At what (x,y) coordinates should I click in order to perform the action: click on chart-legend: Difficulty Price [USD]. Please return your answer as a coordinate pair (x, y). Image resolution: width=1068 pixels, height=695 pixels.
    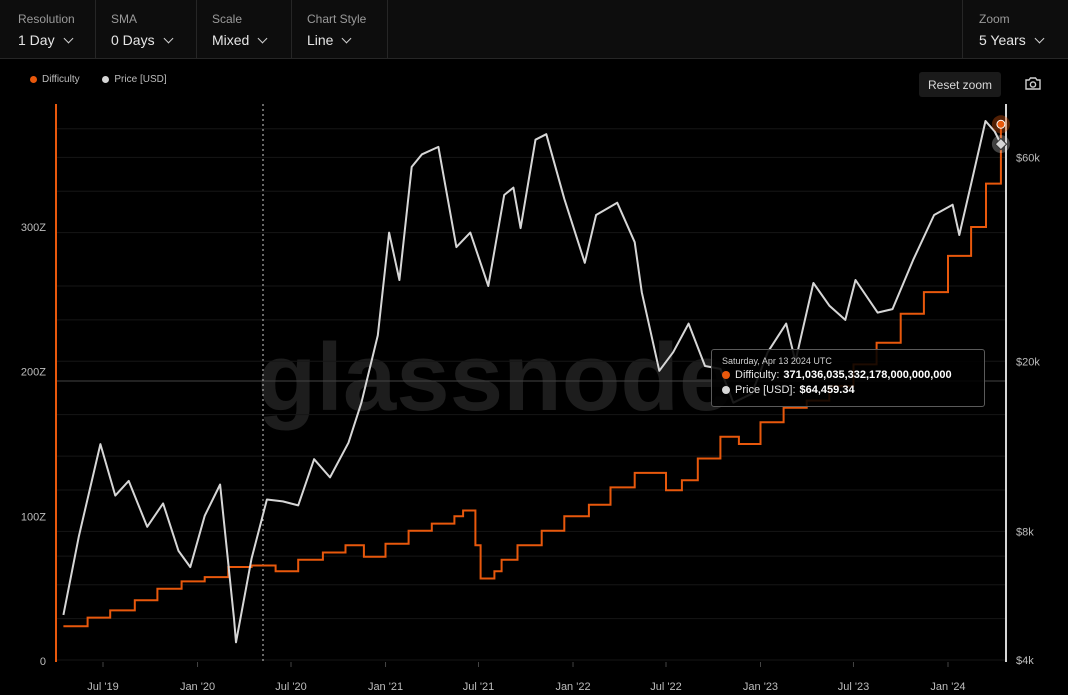
    Looking at the image, I should click on (108, 80).